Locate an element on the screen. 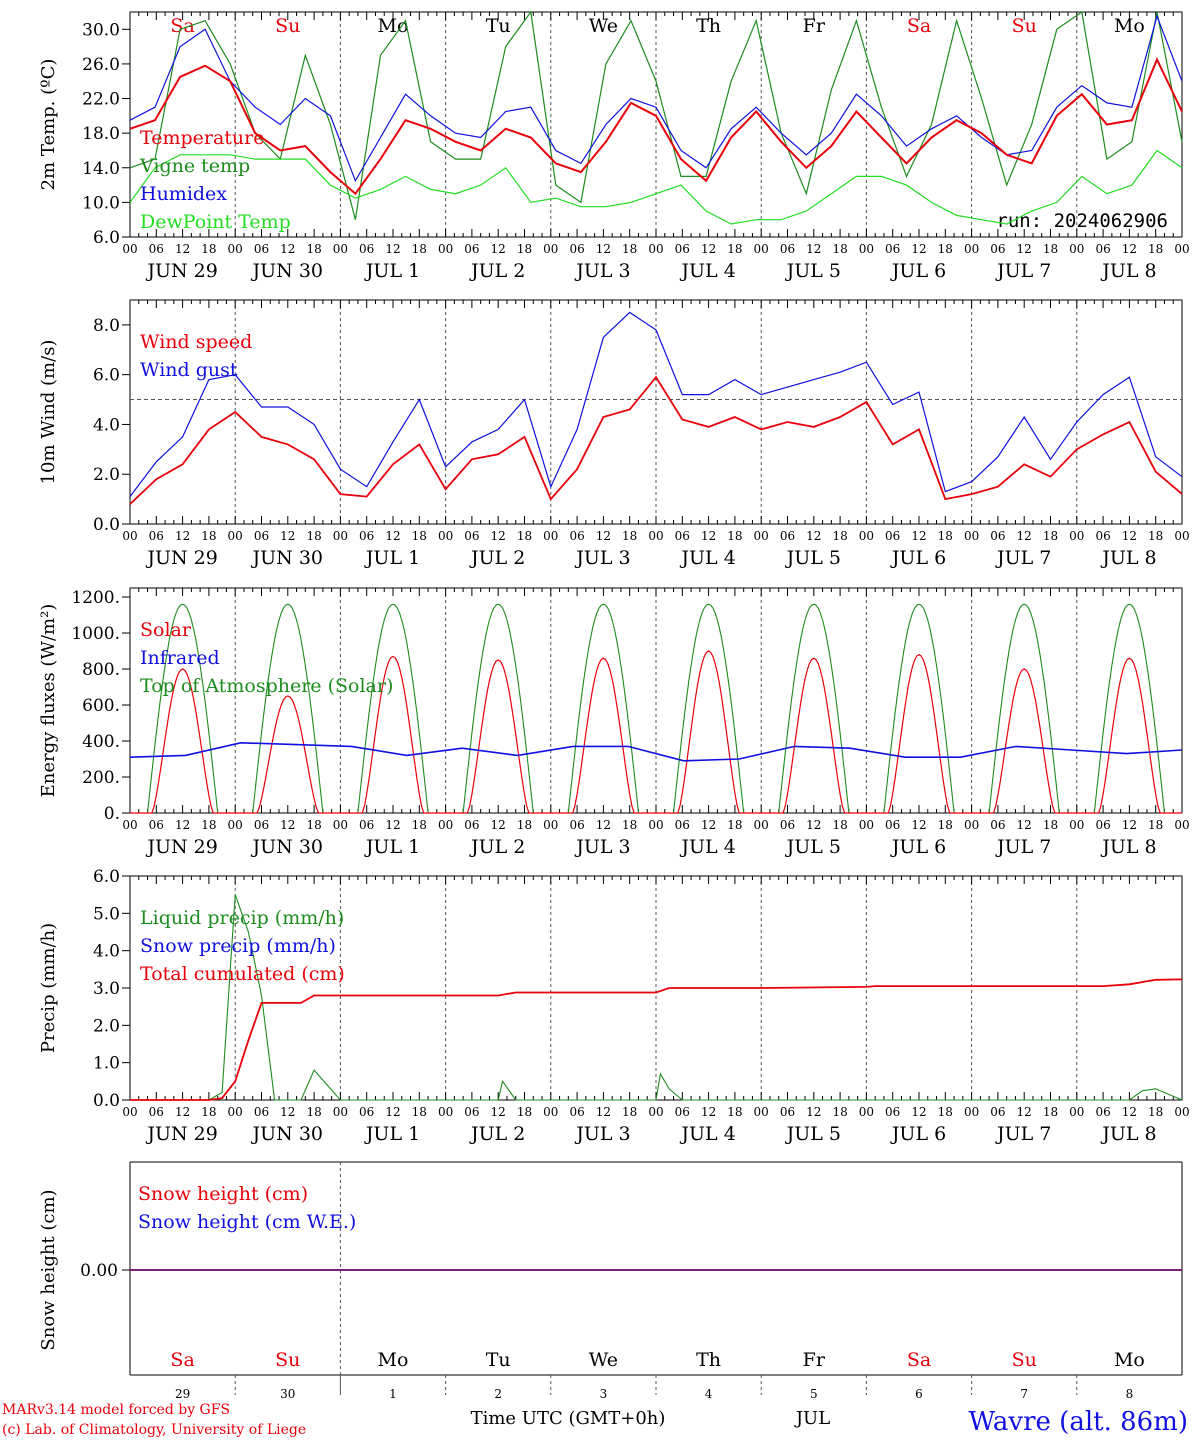 The image size is (1194, 1440). bottom-day-number: 29 is located at coordinates (182, 1394).